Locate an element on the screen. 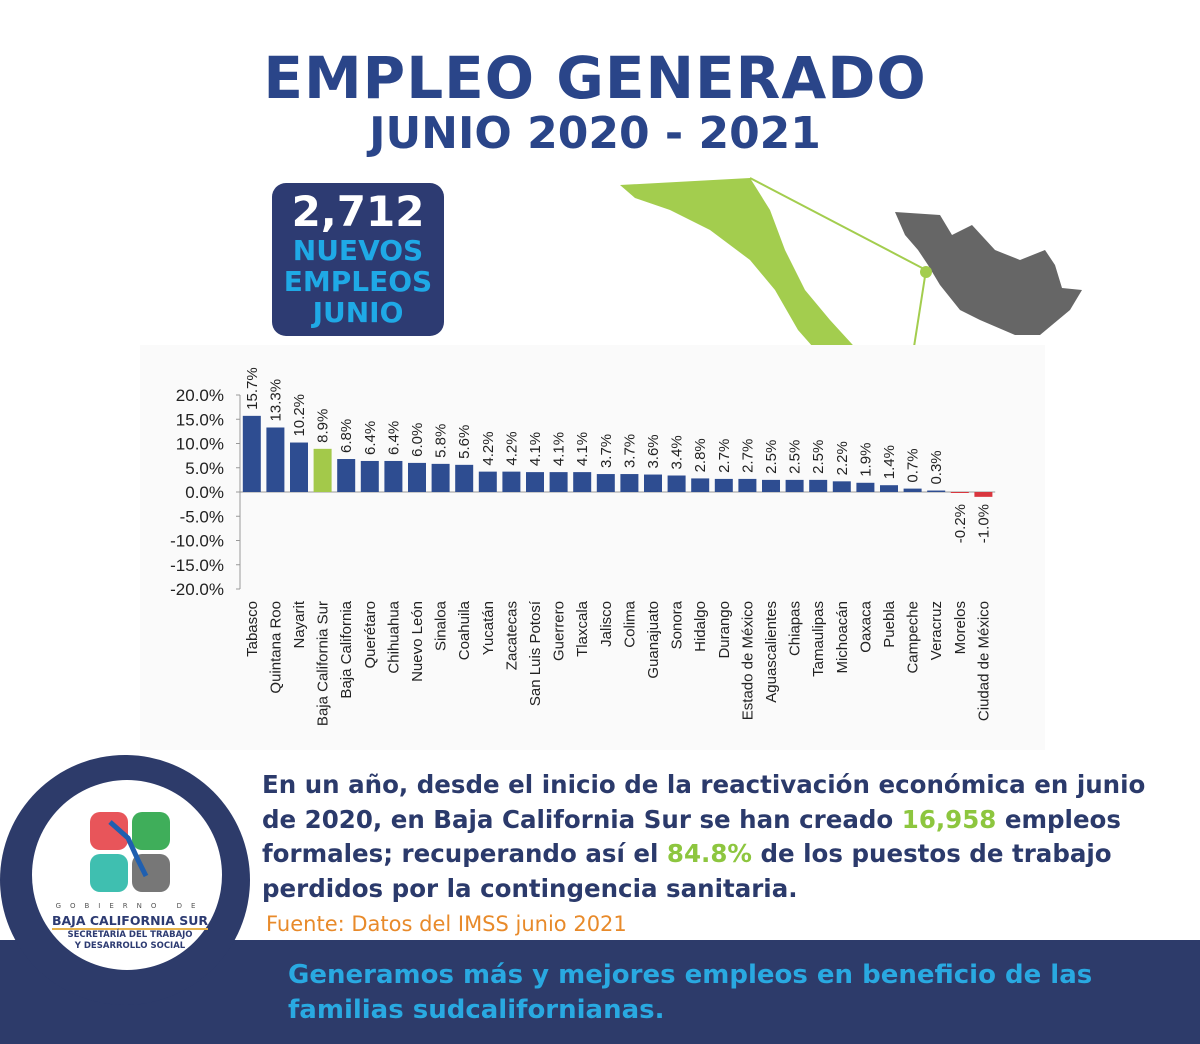 The image size is (1200, 1044). value-label: 5.6% is located at coordinates (464, 442).